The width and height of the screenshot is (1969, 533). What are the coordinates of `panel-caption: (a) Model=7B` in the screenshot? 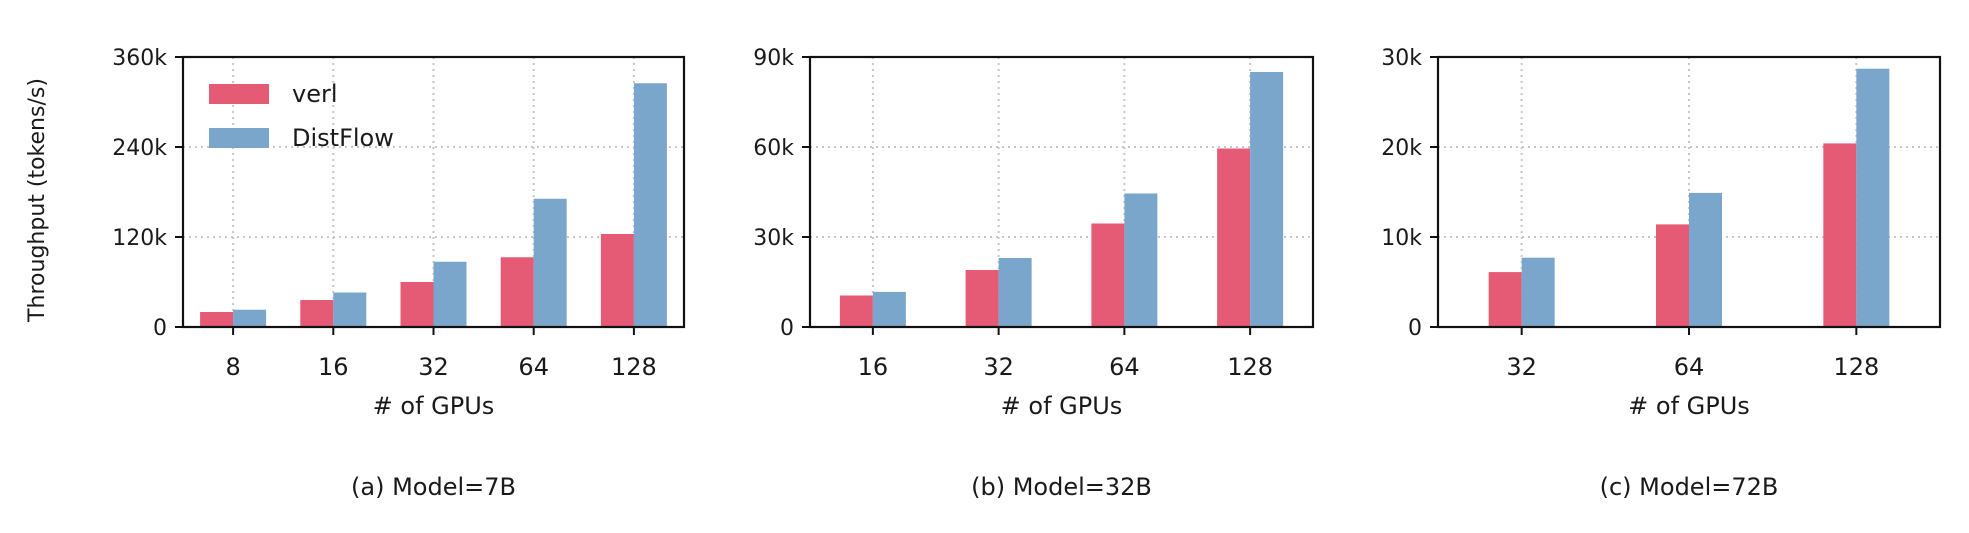 It's located at (433, 487).